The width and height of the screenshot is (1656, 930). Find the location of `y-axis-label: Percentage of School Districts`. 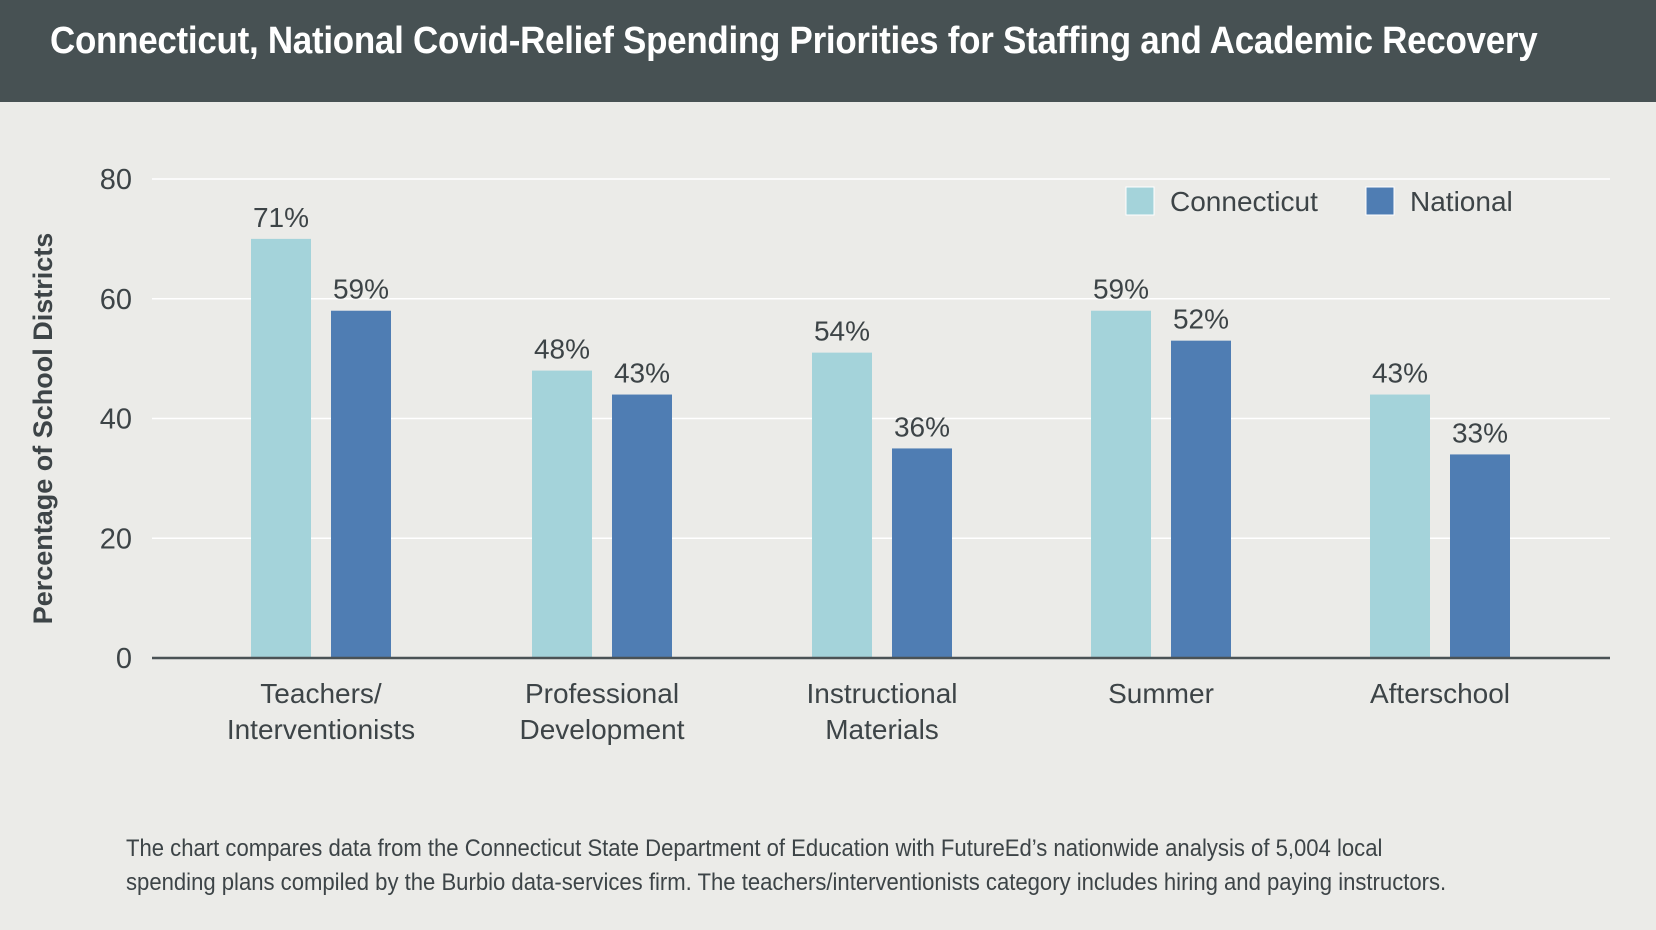

y-axis-label: Percentage of School Districts is located at coordinates (43, 429).